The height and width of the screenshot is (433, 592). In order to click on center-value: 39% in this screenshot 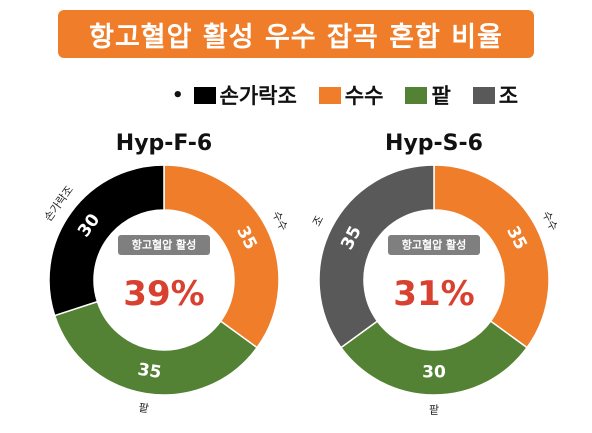, I will do `click(163, 294)`.